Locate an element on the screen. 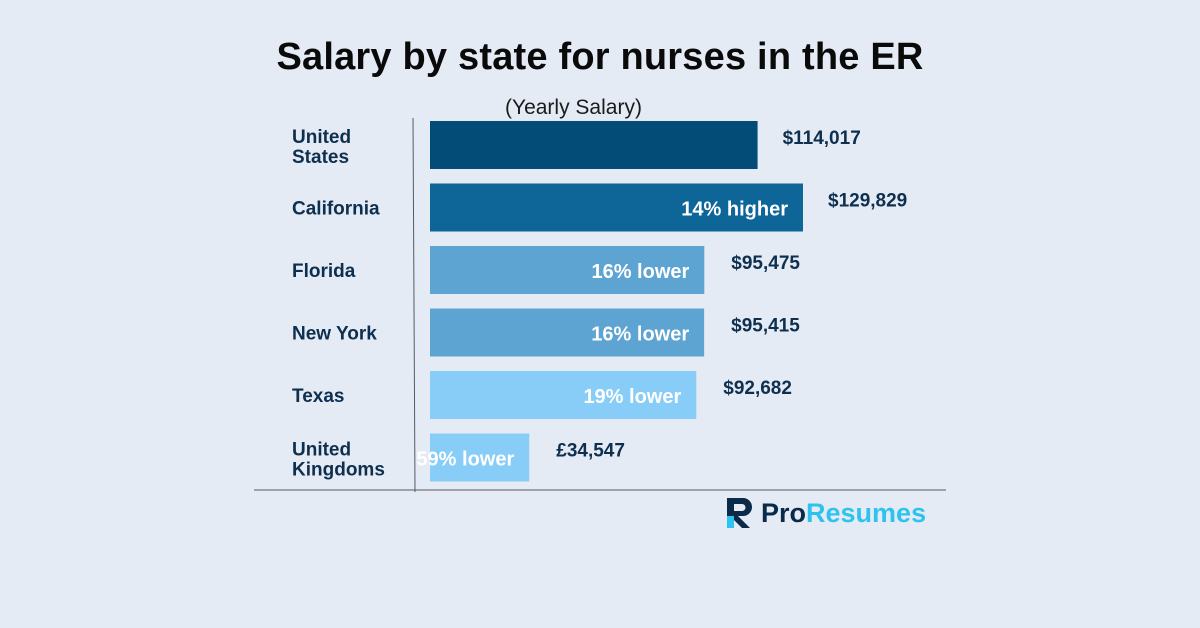 This screenshot has width=1200, height=628. category-label-3: New York is located at coordinates (334, 334).